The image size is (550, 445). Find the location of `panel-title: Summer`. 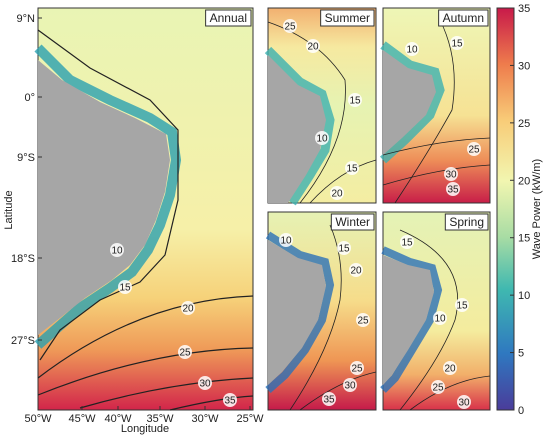

panel-title: Summer is located at coordinates (347, 18).